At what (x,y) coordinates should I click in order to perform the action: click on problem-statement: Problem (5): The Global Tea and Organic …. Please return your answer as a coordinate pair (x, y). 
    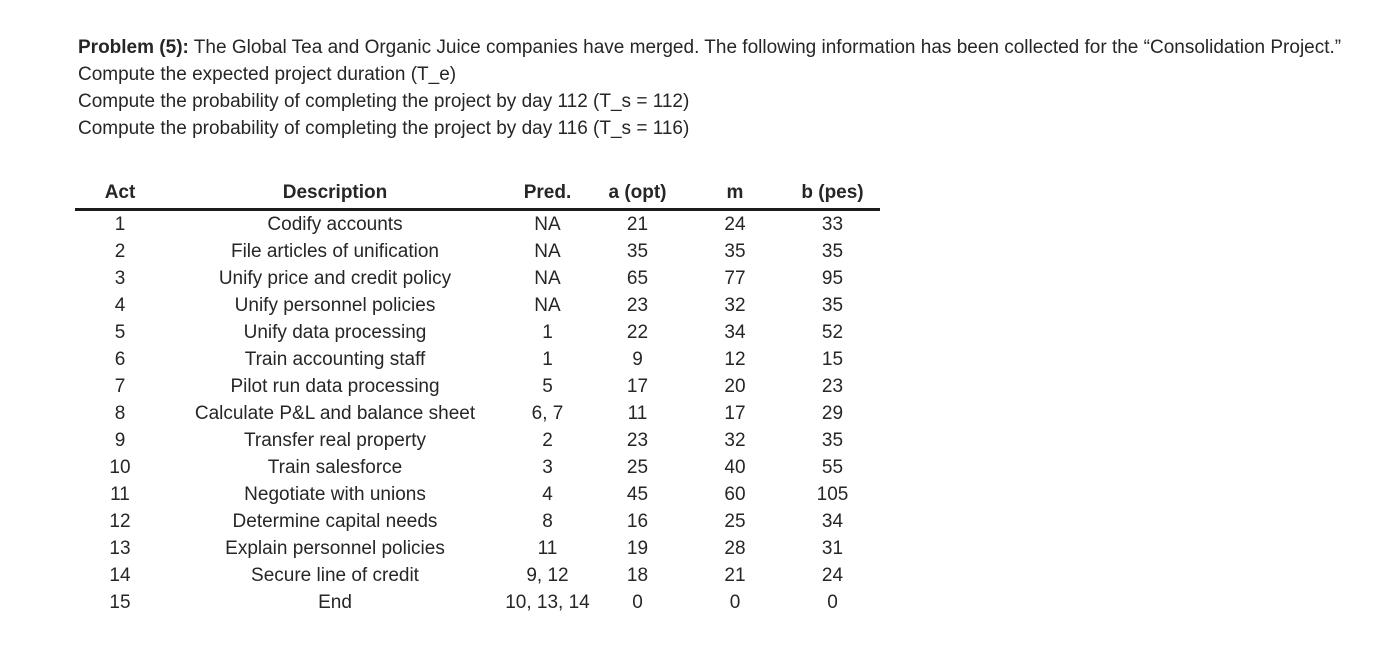
    Looking at the image, I should click on (733, 47).